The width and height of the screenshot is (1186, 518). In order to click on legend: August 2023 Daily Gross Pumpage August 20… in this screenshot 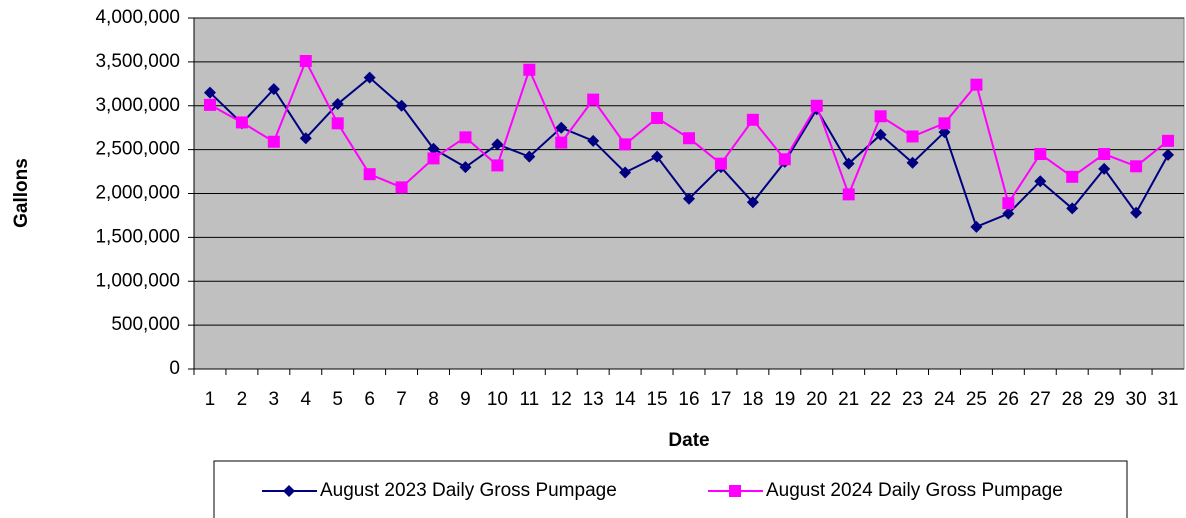, I will do `click(670, 489)`.